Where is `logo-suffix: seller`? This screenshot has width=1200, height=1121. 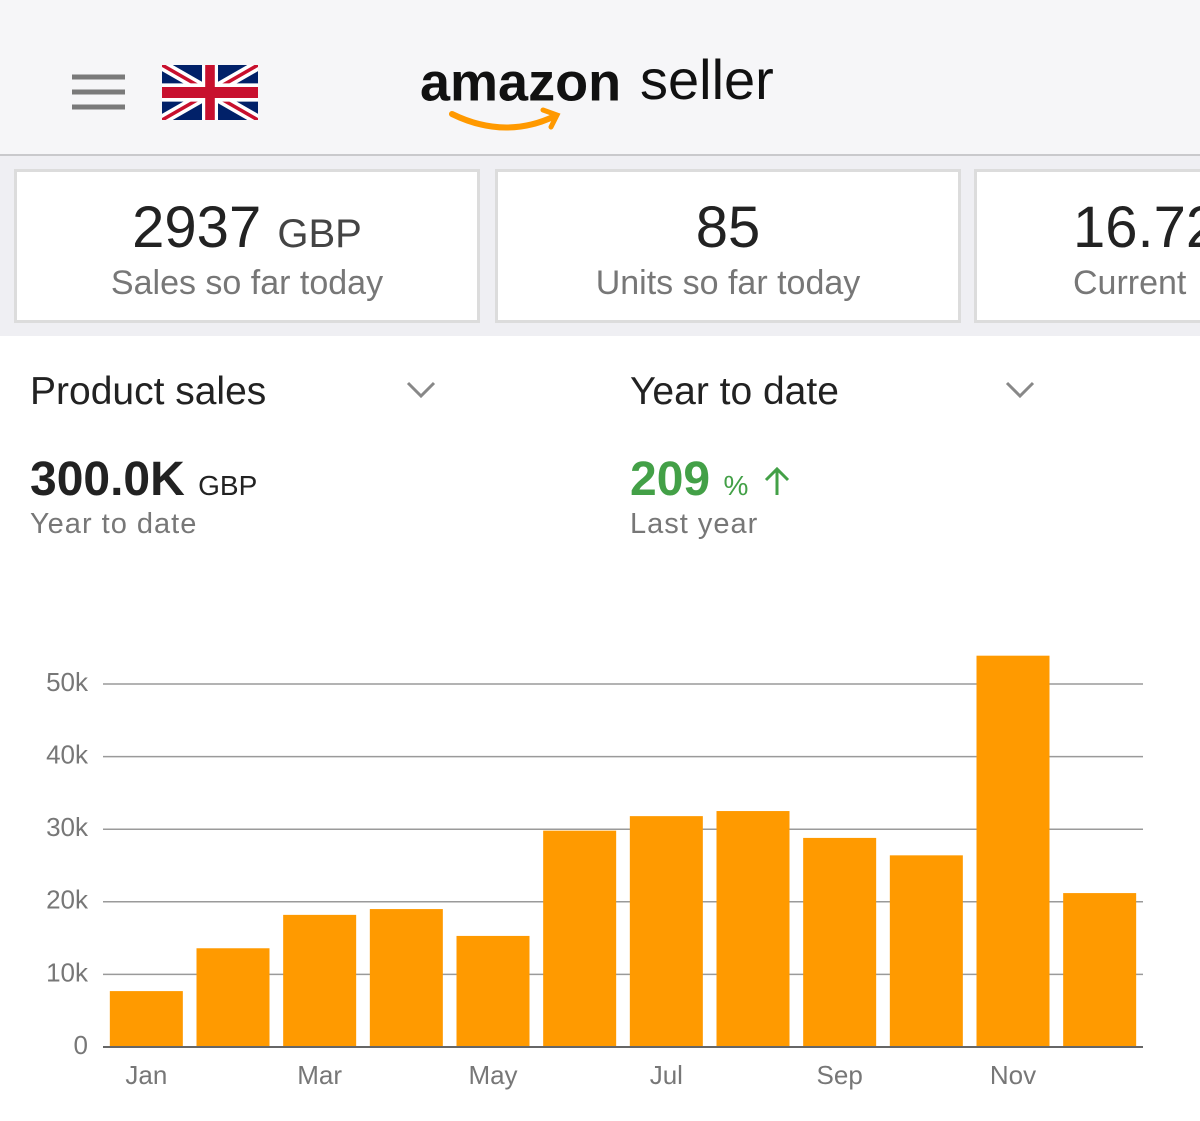 logo-suffix: seller is located at coordinates (707, 79).